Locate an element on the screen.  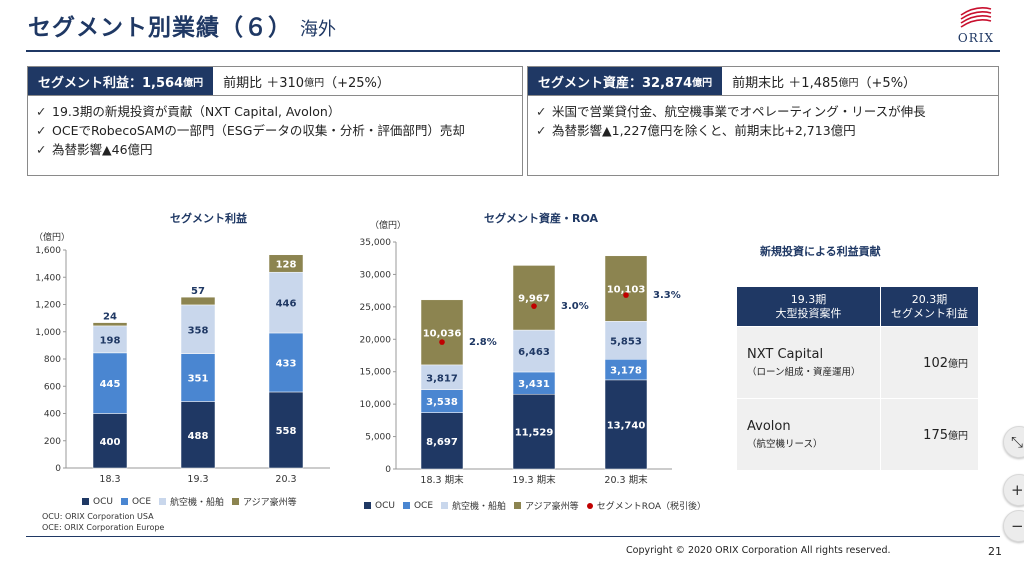
y-tick-label: 5,000 is located at coordinates (378, 438).